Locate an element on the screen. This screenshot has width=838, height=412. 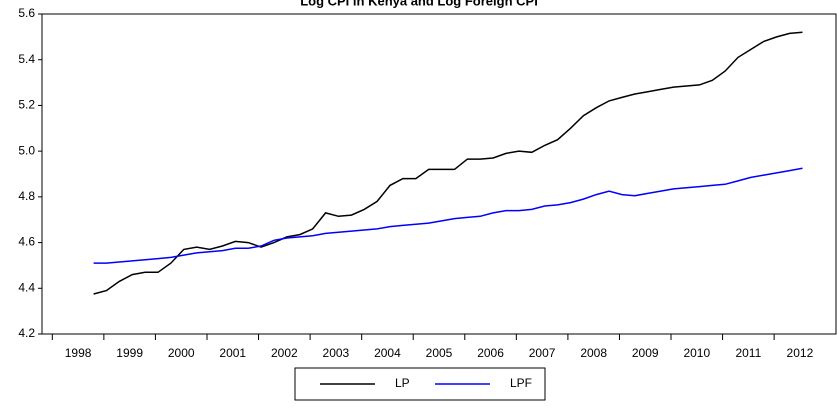
x-tick-label: 2012 is located at coordinates (800, 353).